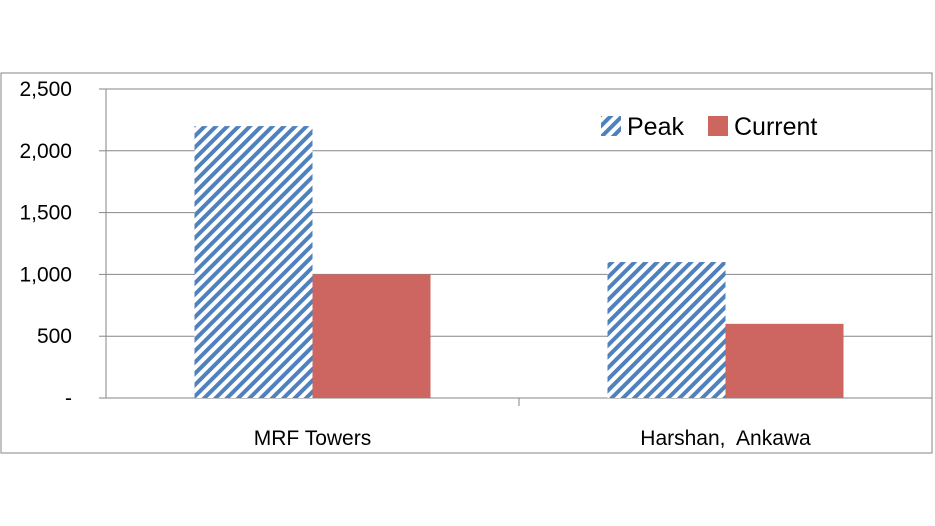 Image resolution: width=935 pixels, height=526 pixels. I want to click on category-labels: MRF Towers Harshan, Ankawa, so click(532, 438).